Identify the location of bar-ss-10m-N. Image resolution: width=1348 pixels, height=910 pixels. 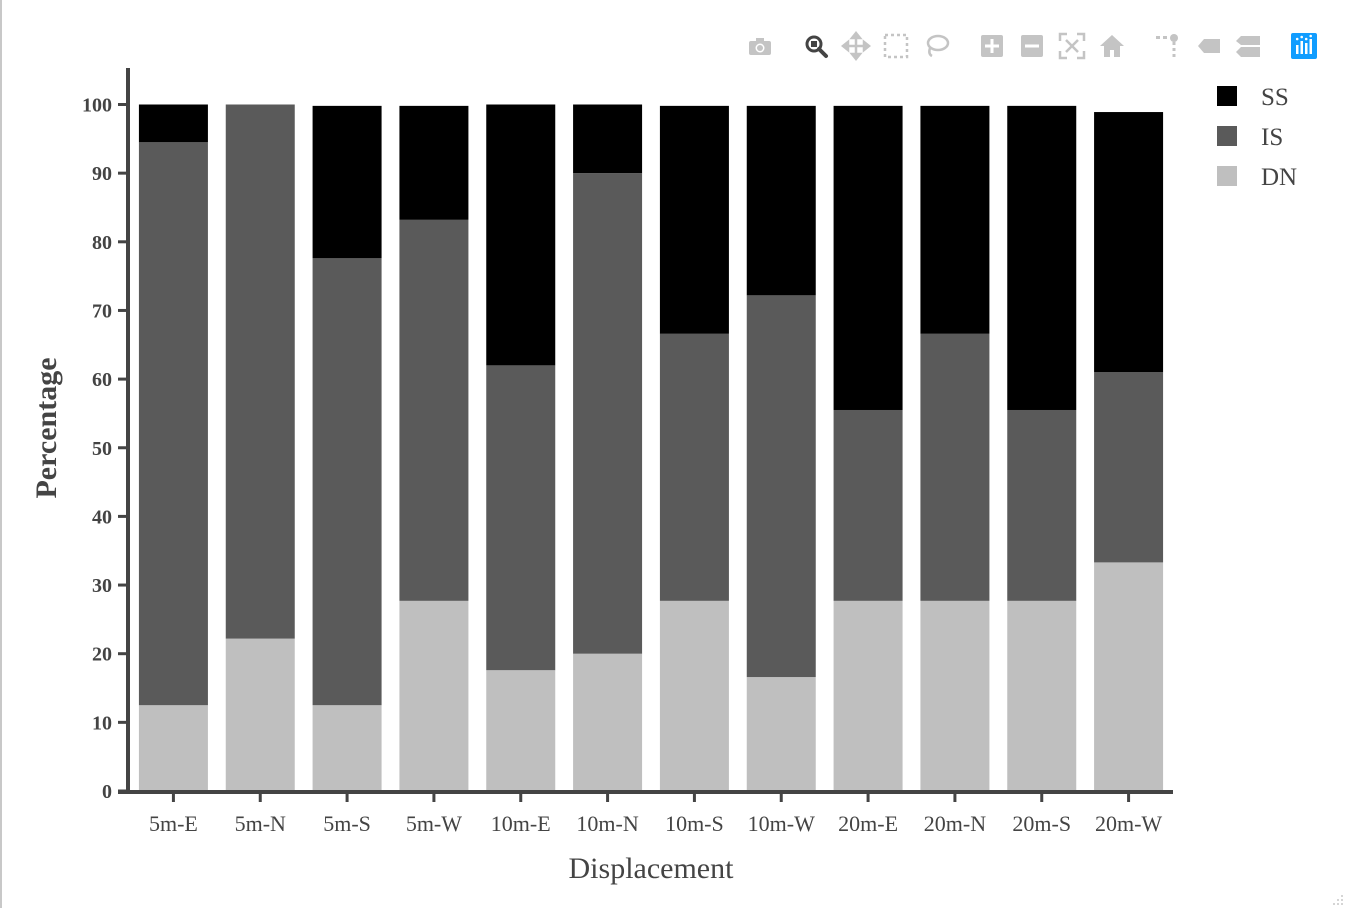
(608, 139).